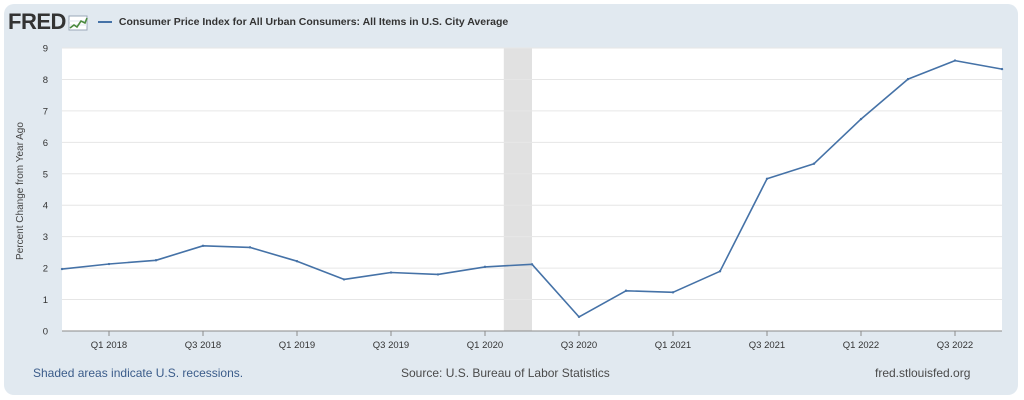 The height and width of the screenshot is (400, 1024). Describe the element at coordinates (203, 345) in the screenshot. I see `x-tick-label: Q3 2018` at that location.